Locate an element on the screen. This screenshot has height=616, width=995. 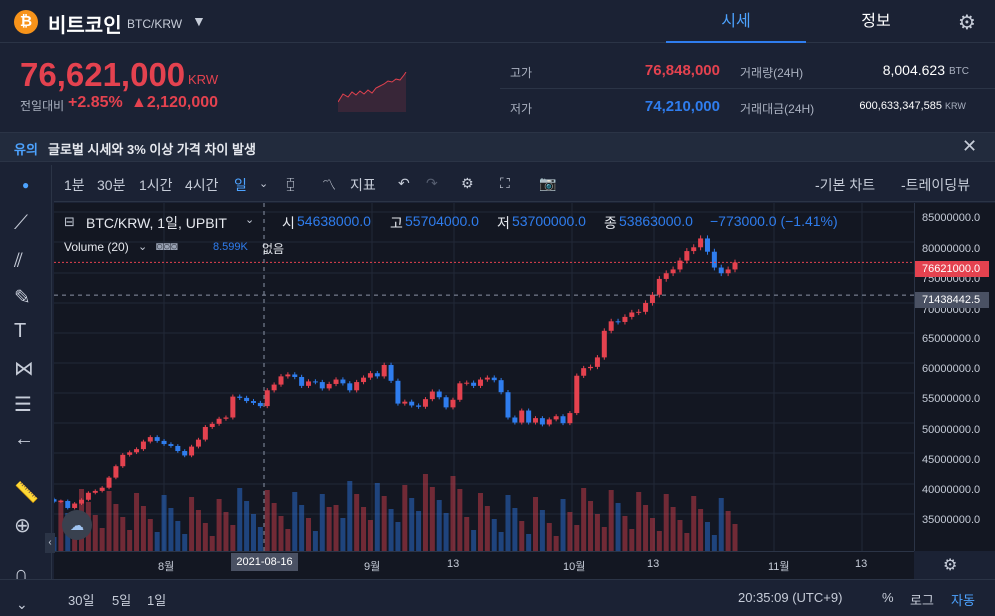
log-toggle: 로그 is located at coordinates (922, 600).